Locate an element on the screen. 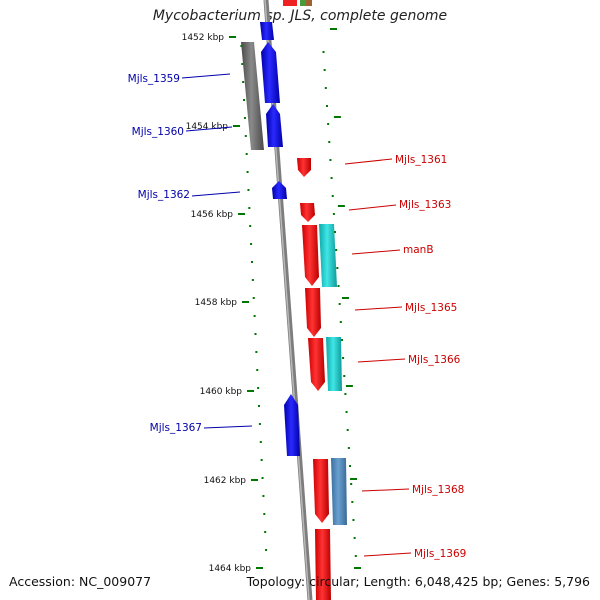 This screenshot has width=600, height=600. kbp-label: 1454 kbp is located at coordinates (207, 127).